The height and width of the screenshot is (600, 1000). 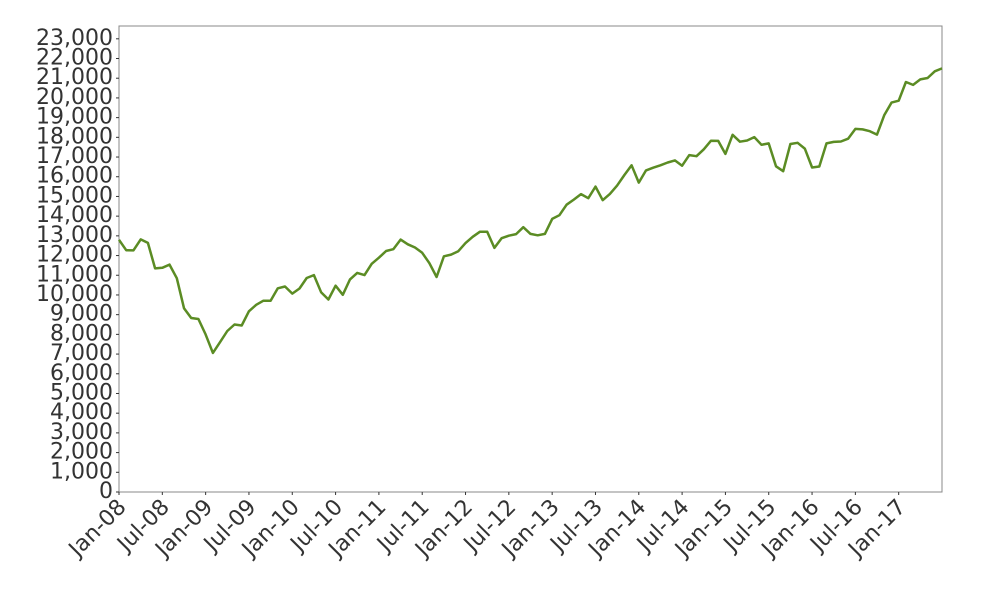 I want to click on y-tick-label: 14,000, so click(x=74, y=215).